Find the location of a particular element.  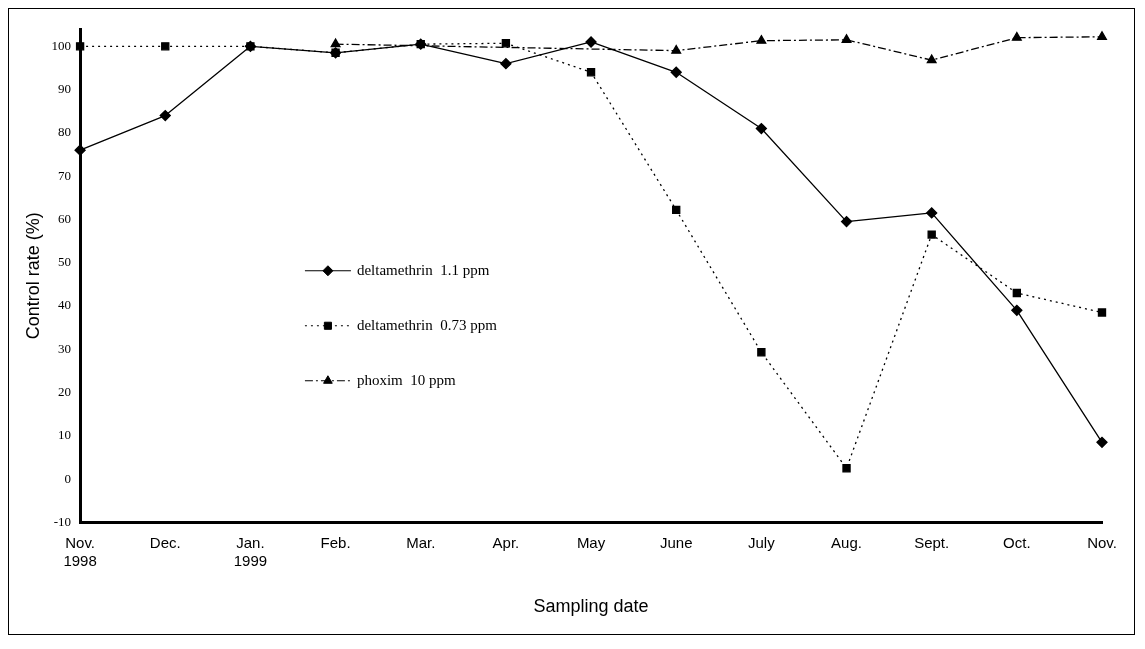

x-tick-label: Mar. is located at coordinates (421, 542).